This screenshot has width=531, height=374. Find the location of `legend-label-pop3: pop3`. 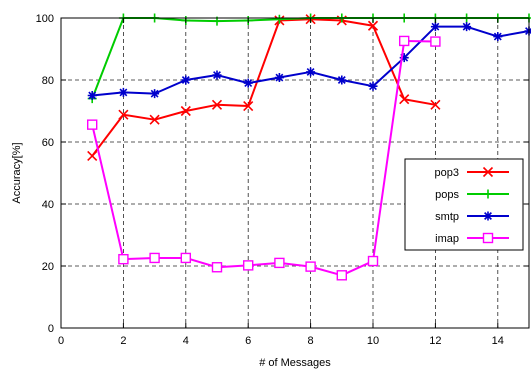

legend-label-pop3: pop3 is located at coordinates (447, 173).